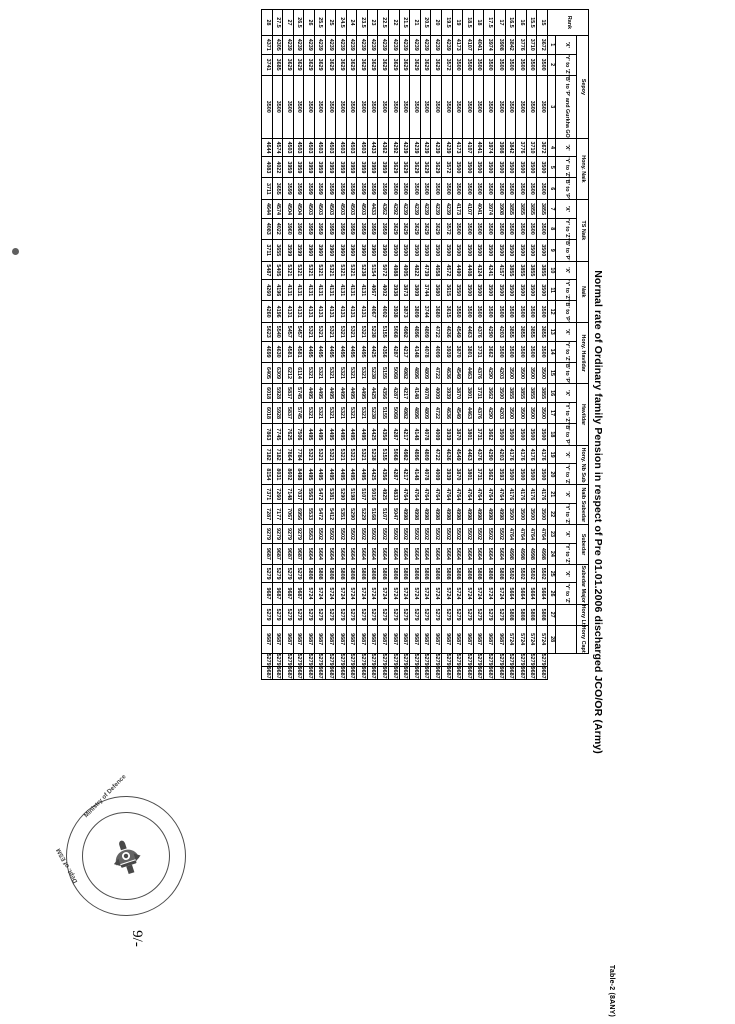 The height and width of the screenshot is (1024, 735). What do you see at coordinates (565, 373) in the screenshot?
I see `sub-header: 'B' to 'P'` at bounding box center [565, 373].